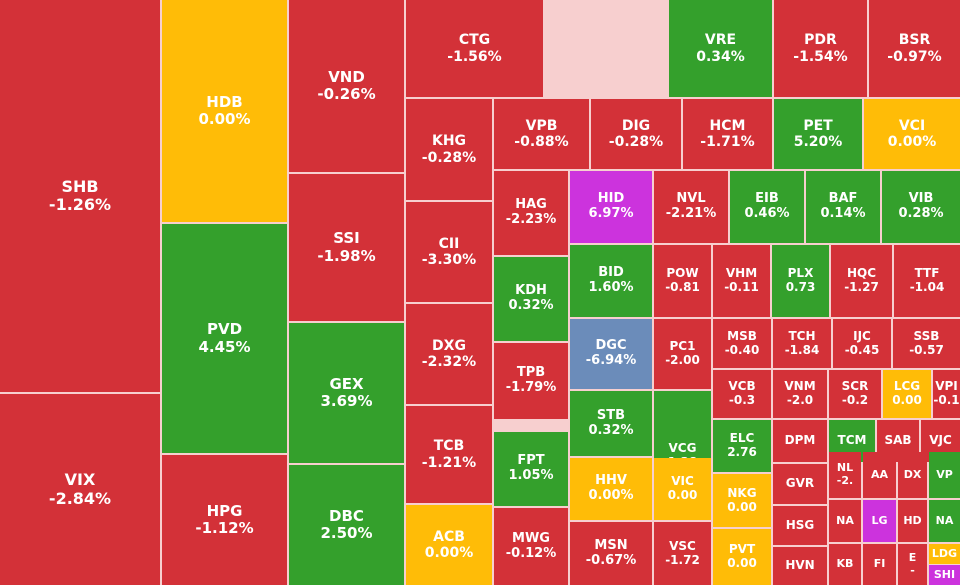 The height and width of the screenshot is (585, 960). I want to click on treemap-tile-acb: ACB 0.00%, so click(449, 545).